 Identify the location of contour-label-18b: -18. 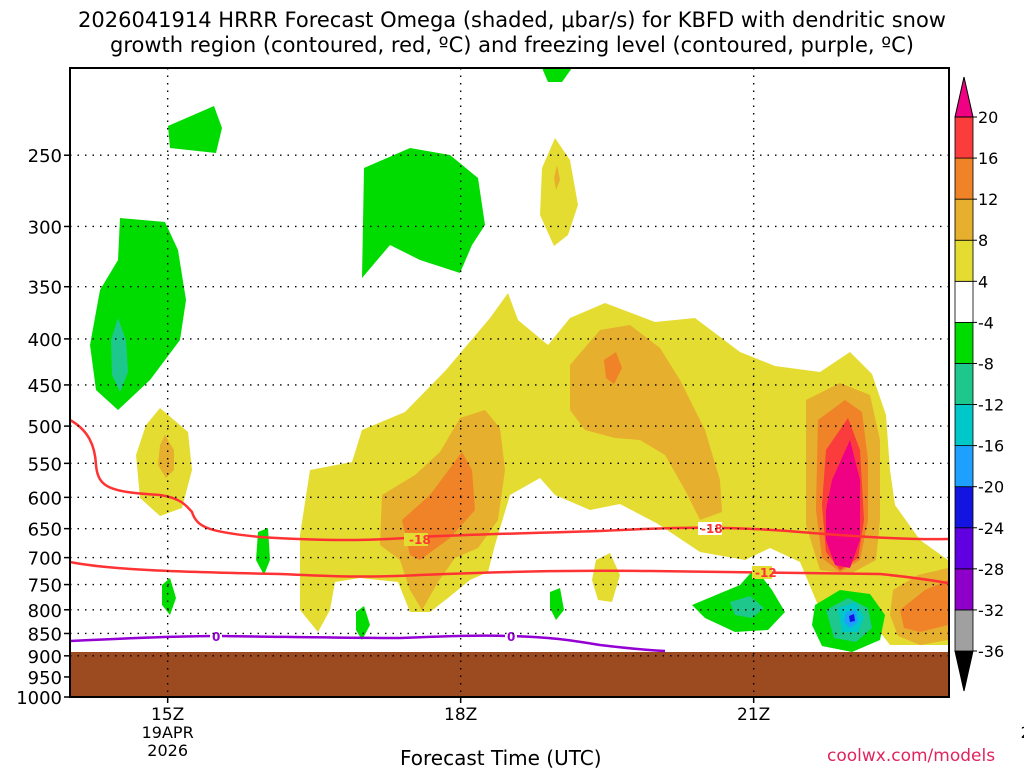
(712, 529).